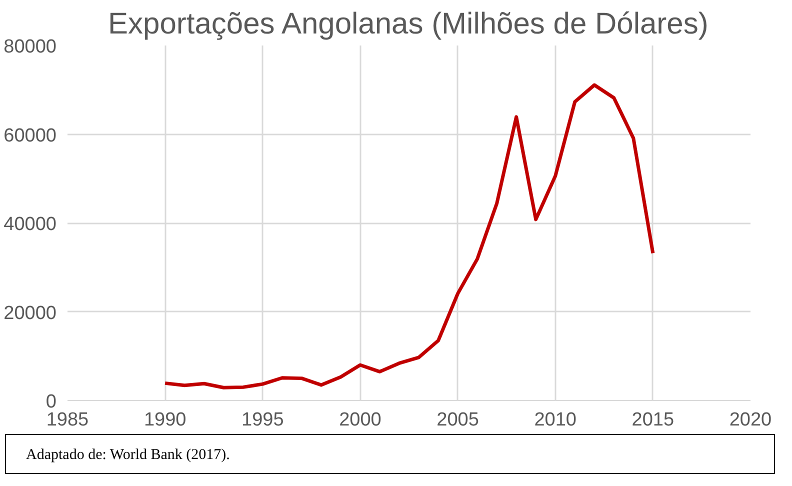 The width and height of the screenshot is (792, 486). What do you see at coordinates (30, 47) in the screenshot?
I see `y-tick-label: 80000` at bounding box center [30, 47].